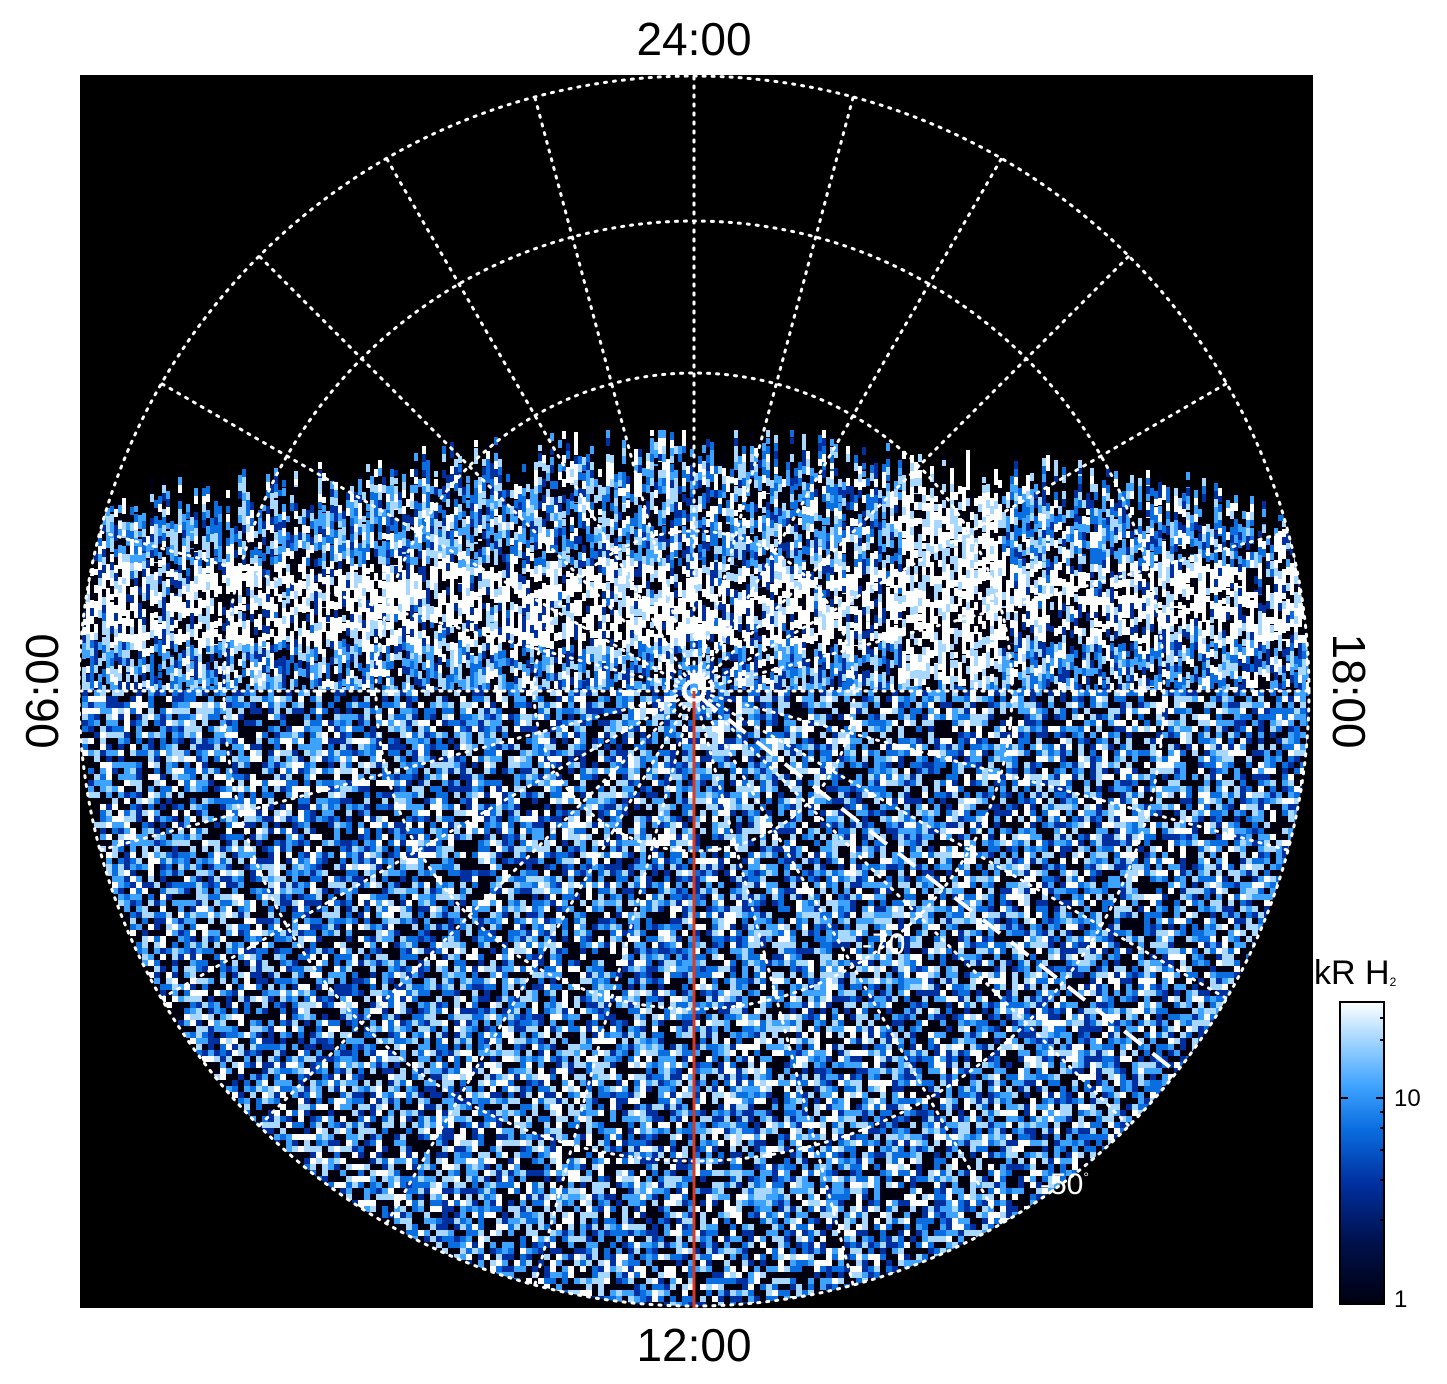 The height and width of the screenshot is (1384, 1447). I want to click on local-time-label-left: 06:00, so click(42, 690).